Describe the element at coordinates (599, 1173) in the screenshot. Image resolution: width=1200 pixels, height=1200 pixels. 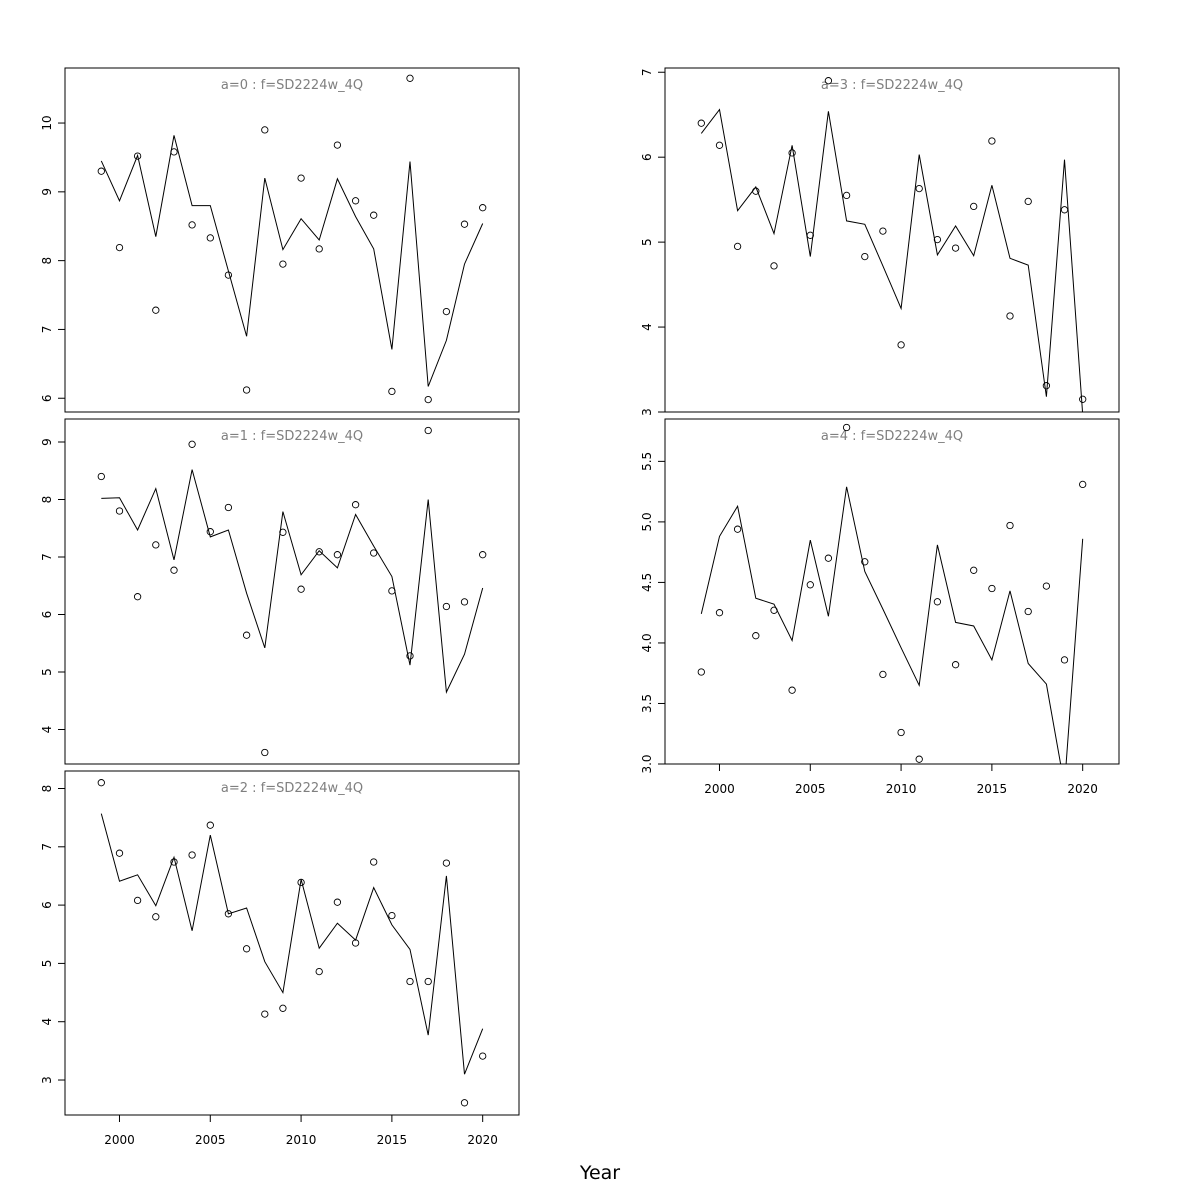
I see `x-axis-label: Year` at that location.